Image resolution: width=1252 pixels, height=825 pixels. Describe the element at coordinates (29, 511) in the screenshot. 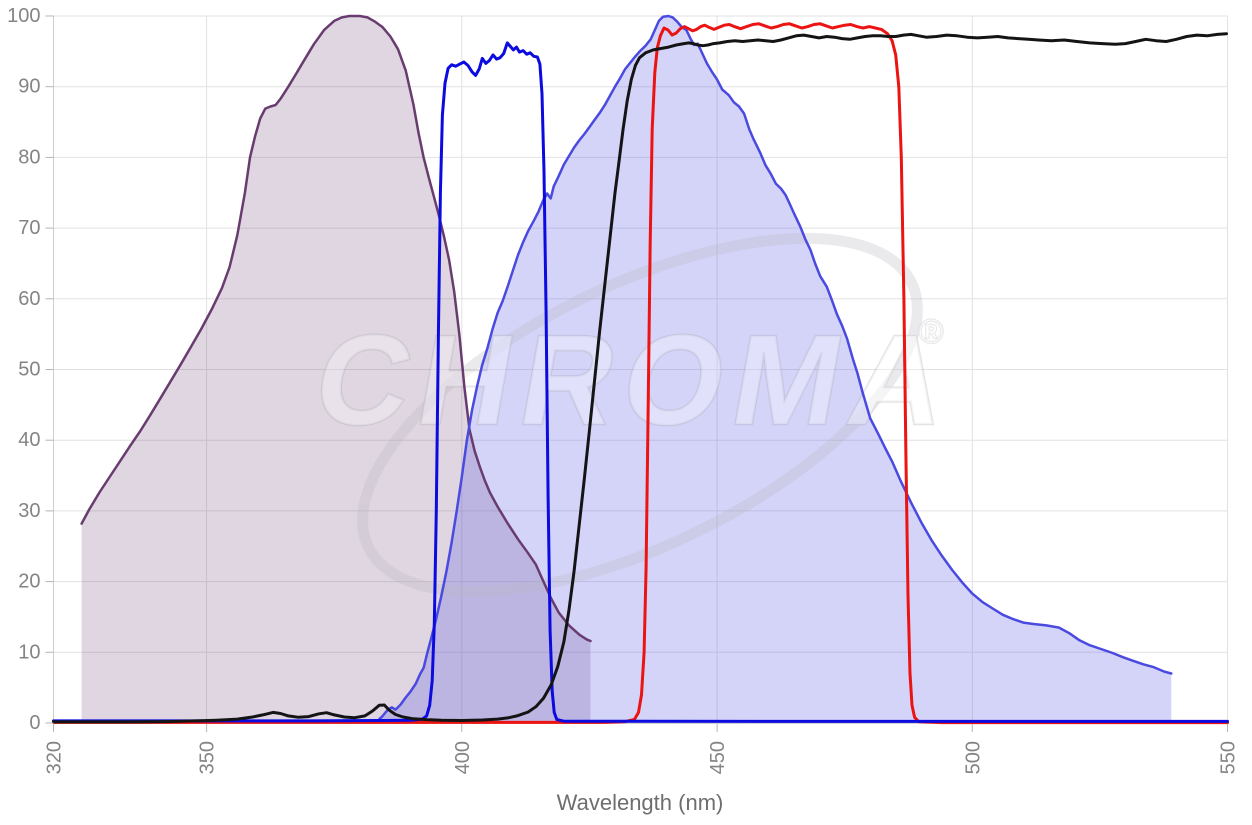

I see `y-tick-label: 30` at that location.